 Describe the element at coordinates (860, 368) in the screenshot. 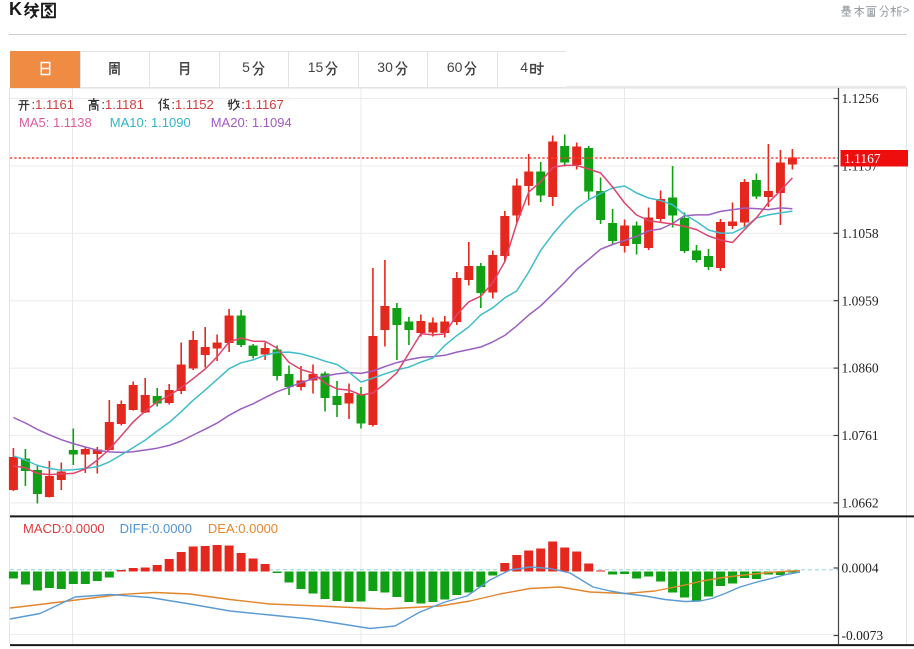

I see `svg-text: 1.0860` at that location.